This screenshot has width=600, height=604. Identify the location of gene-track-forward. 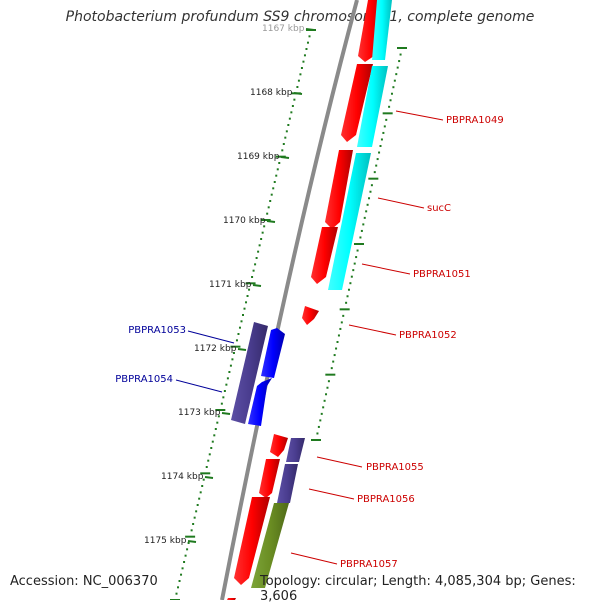
(347, 162).